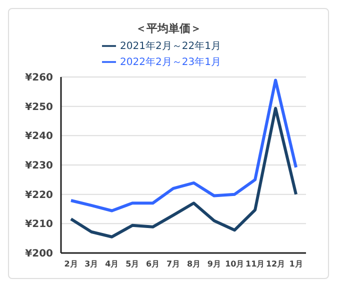 The image size is (337, 287). I want to click on y-tick-label: ¥260, so click(39, 78).